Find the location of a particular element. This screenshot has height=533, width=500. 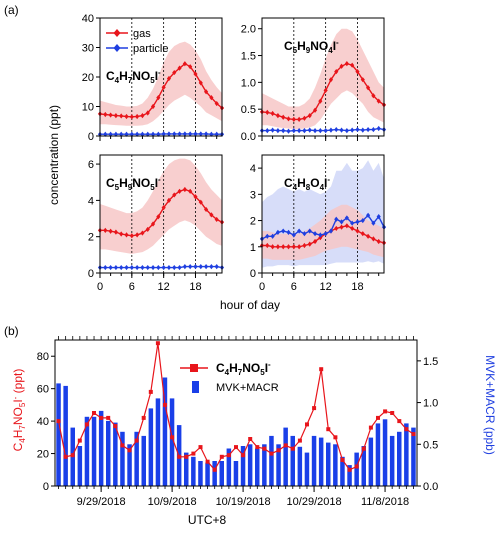

ytick-right-label: 1.0 is located at coordinates (430, 404).